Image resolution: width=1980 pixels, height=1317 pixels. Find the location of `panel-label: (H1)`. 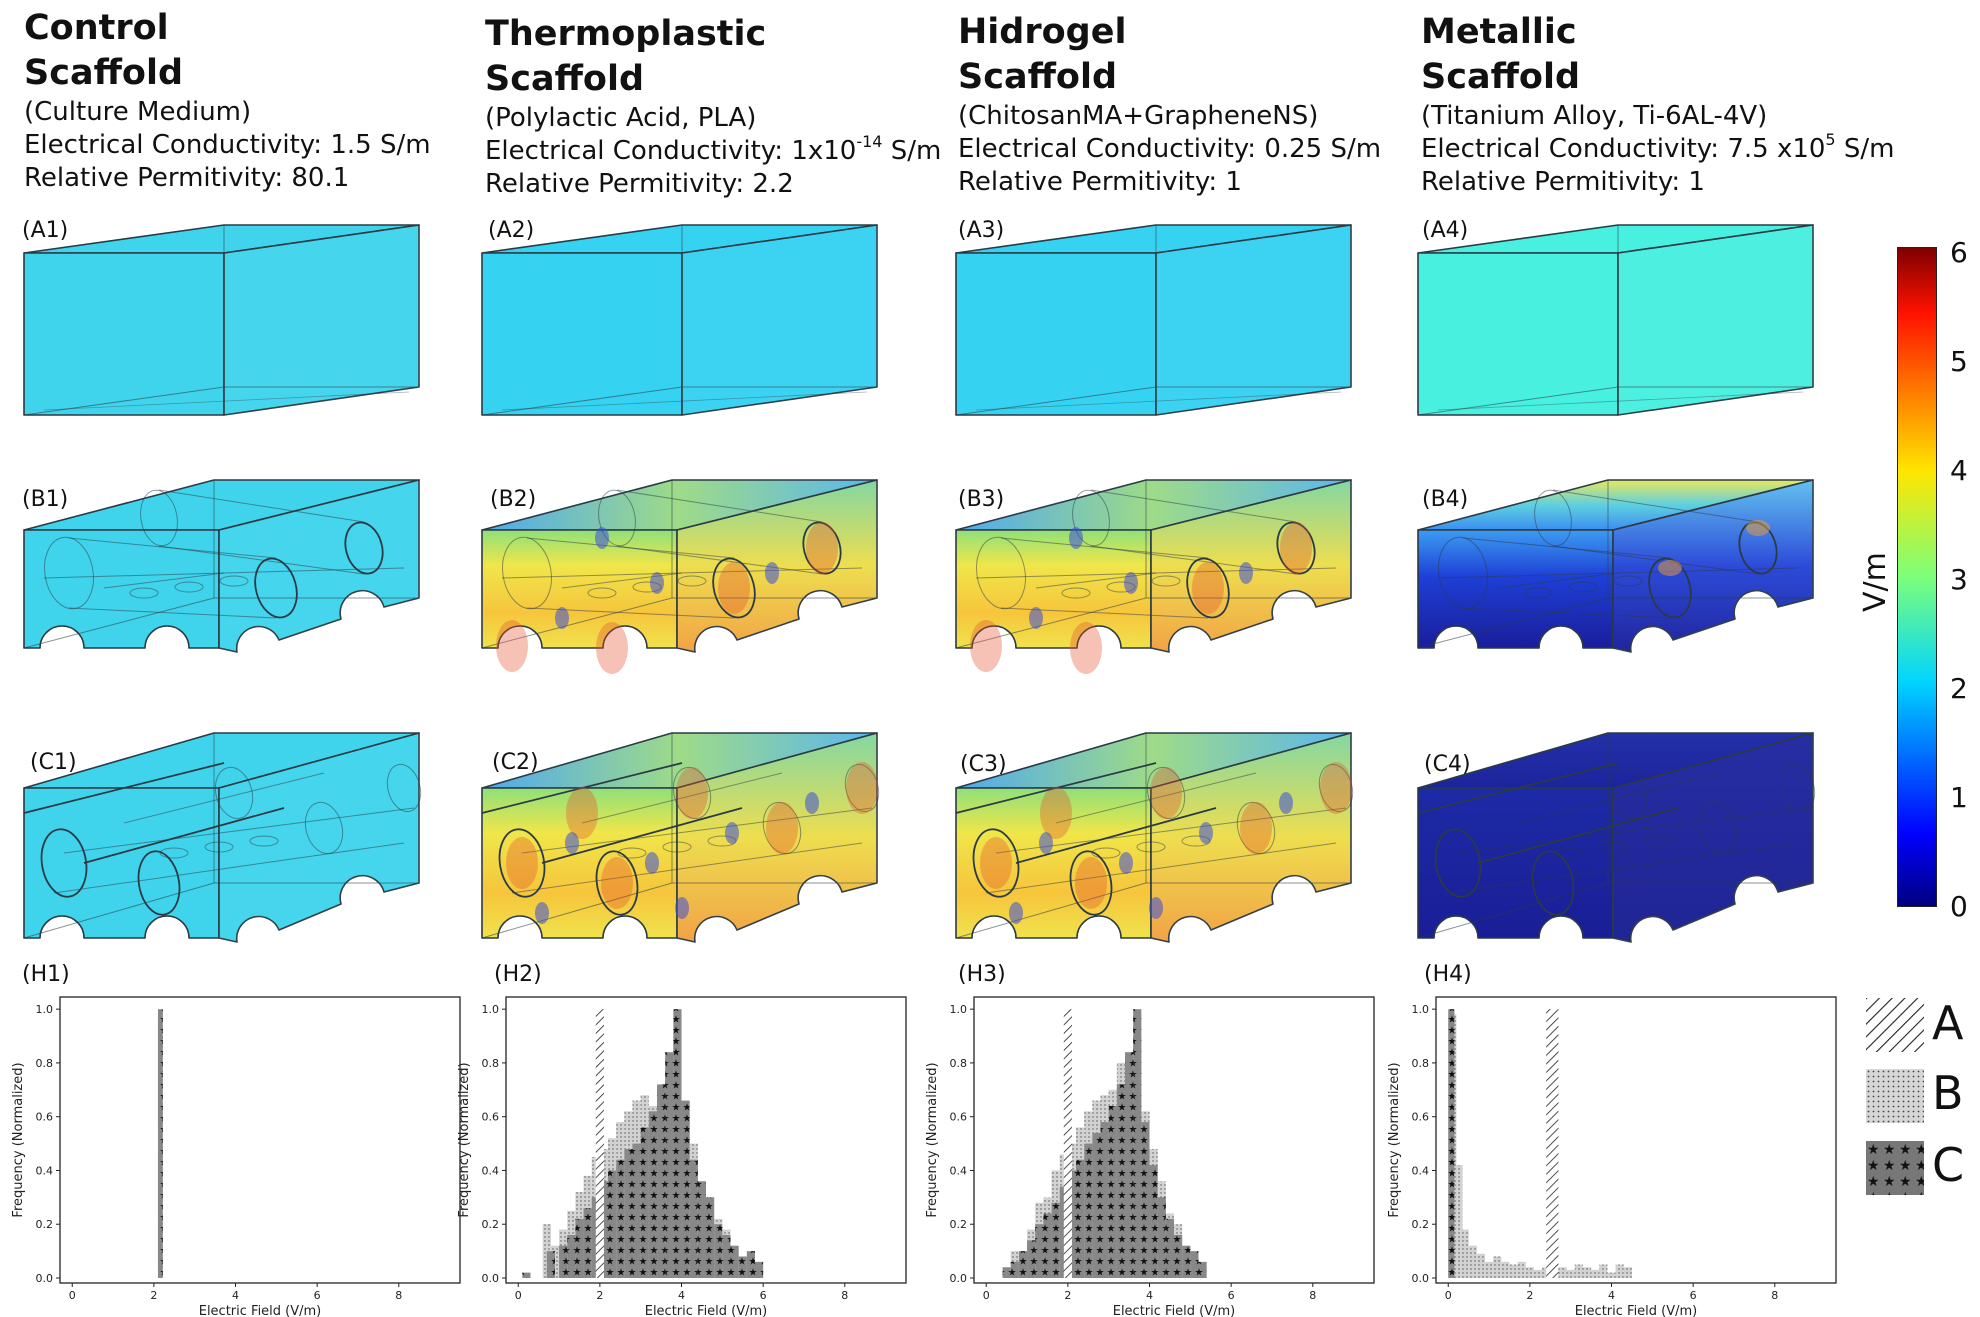

panel-label: (H1) is located at coordinates (46, 974).